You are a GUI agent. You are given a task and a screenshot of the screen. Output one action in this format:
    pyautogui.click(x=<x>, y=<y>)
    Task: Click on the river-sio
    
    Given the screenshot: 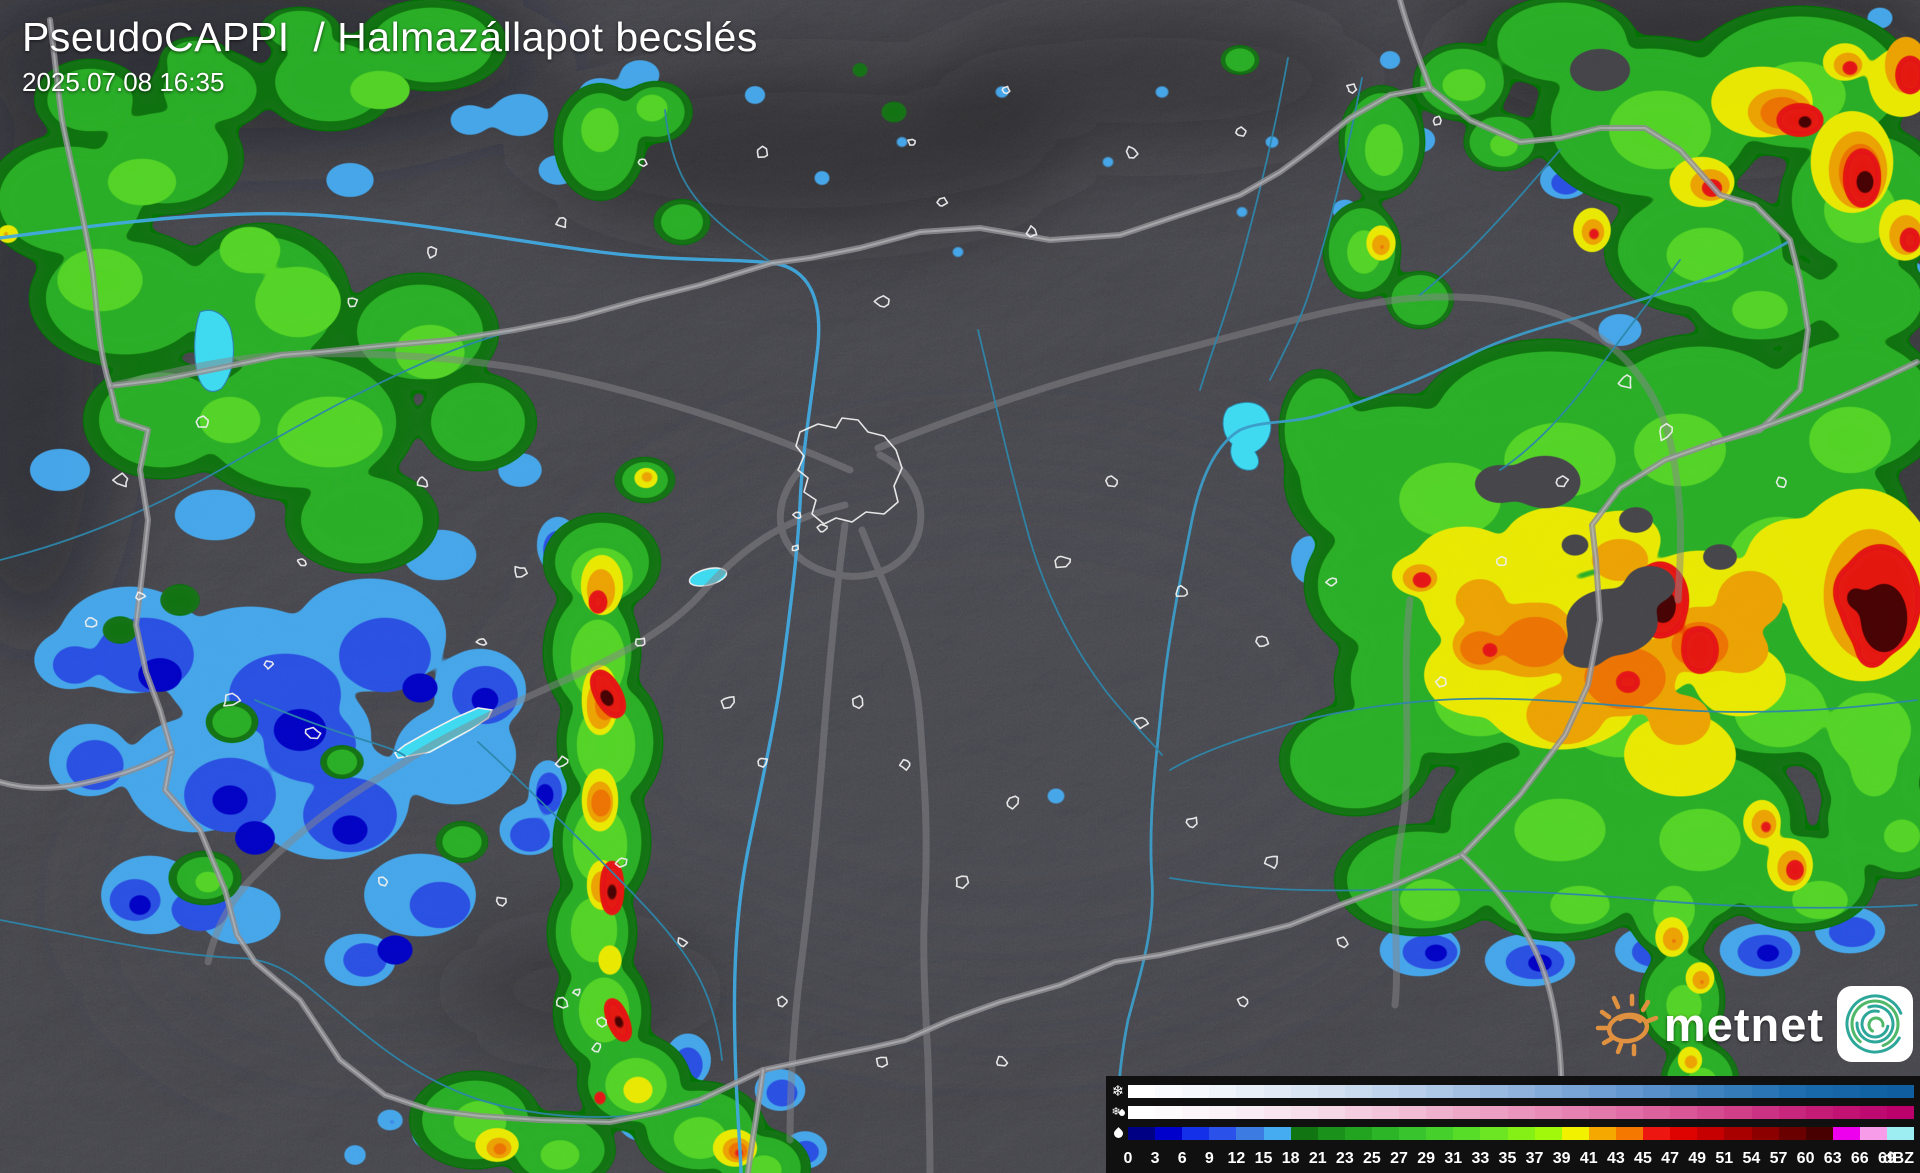 What is the action you would take?
    pyautogui.click(x=600, y=901)
    